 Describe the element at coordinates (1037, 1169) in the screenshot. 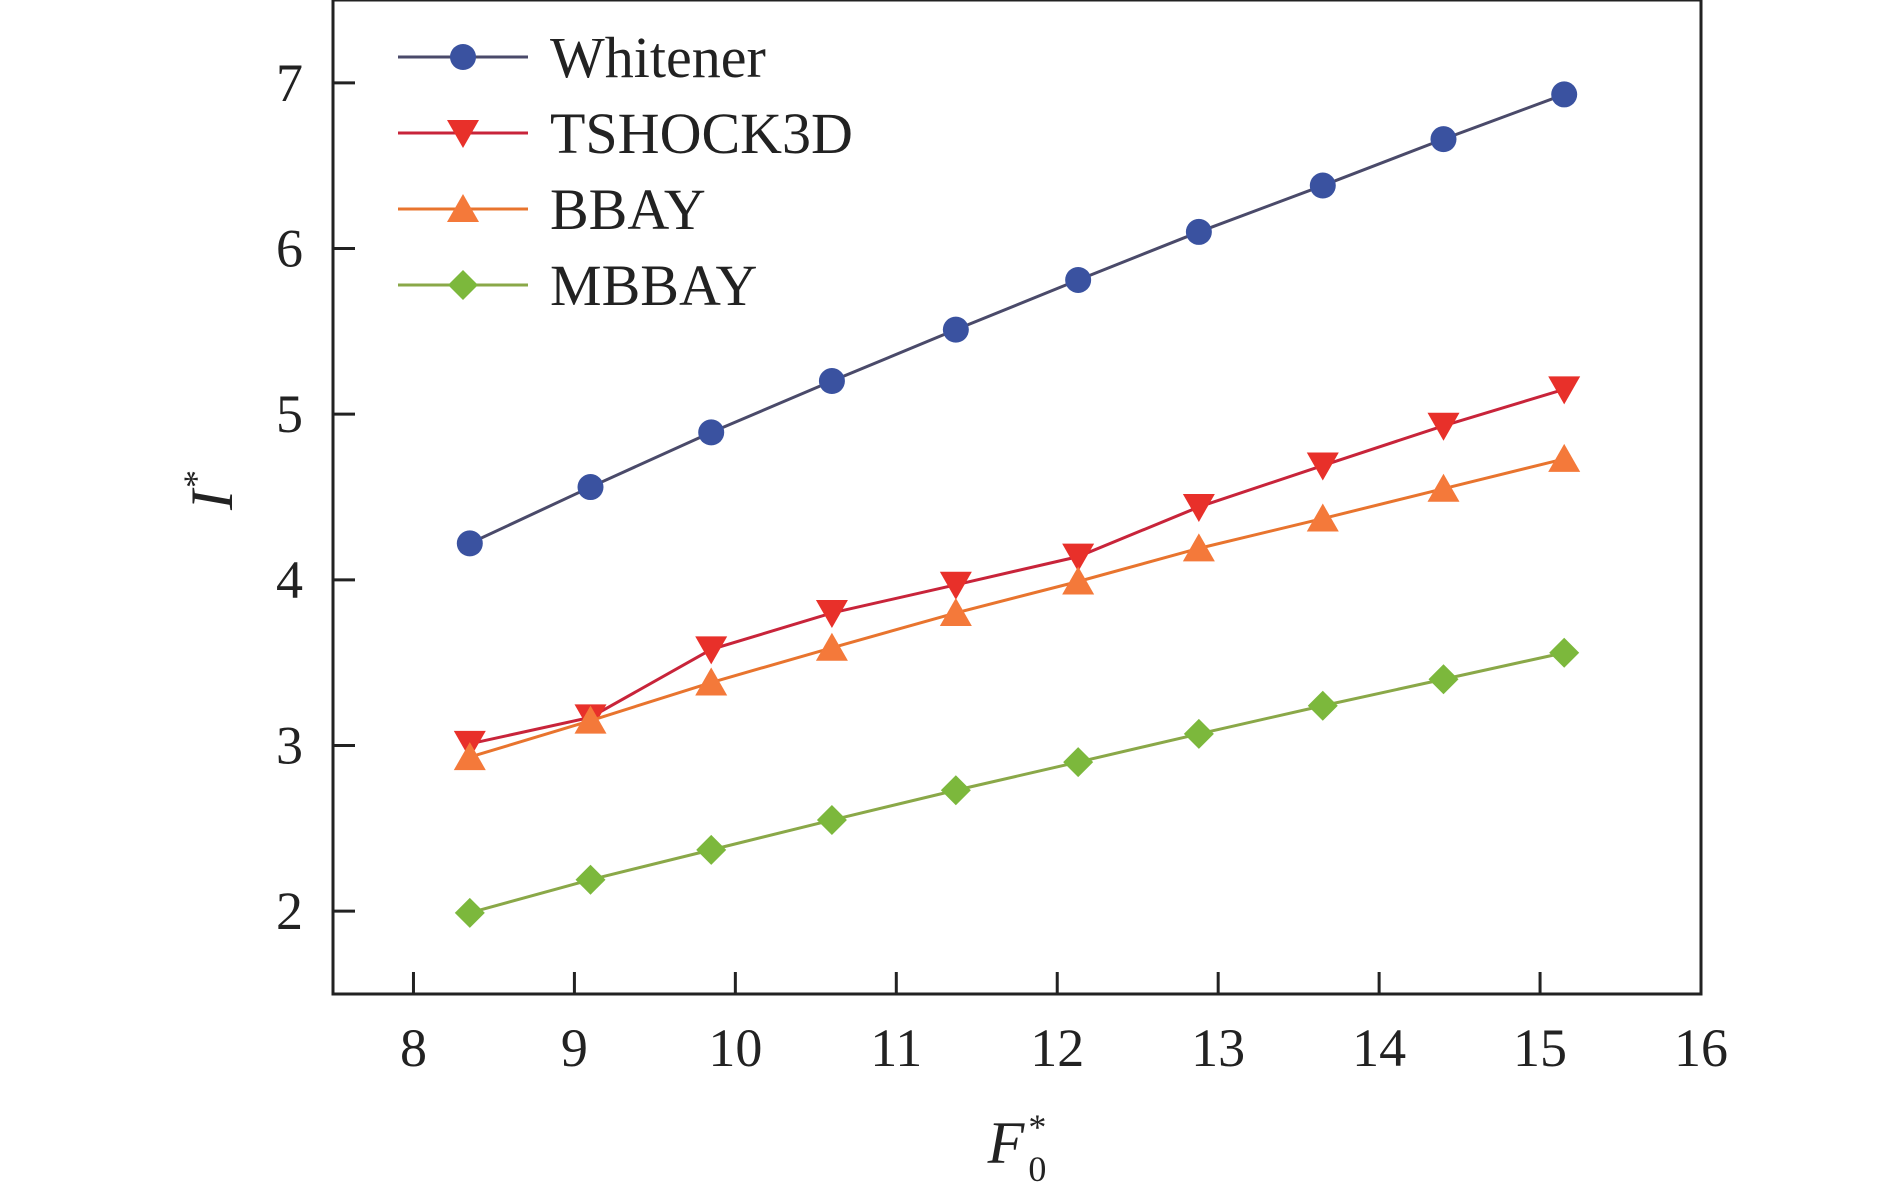

I see `x-axis-label-sub: 0` at that location.